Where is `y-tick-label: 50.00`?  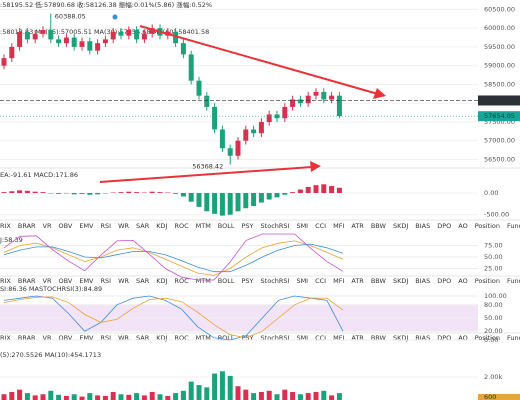
y-tick-label: 50.00 is located at coordinates (493, 318).